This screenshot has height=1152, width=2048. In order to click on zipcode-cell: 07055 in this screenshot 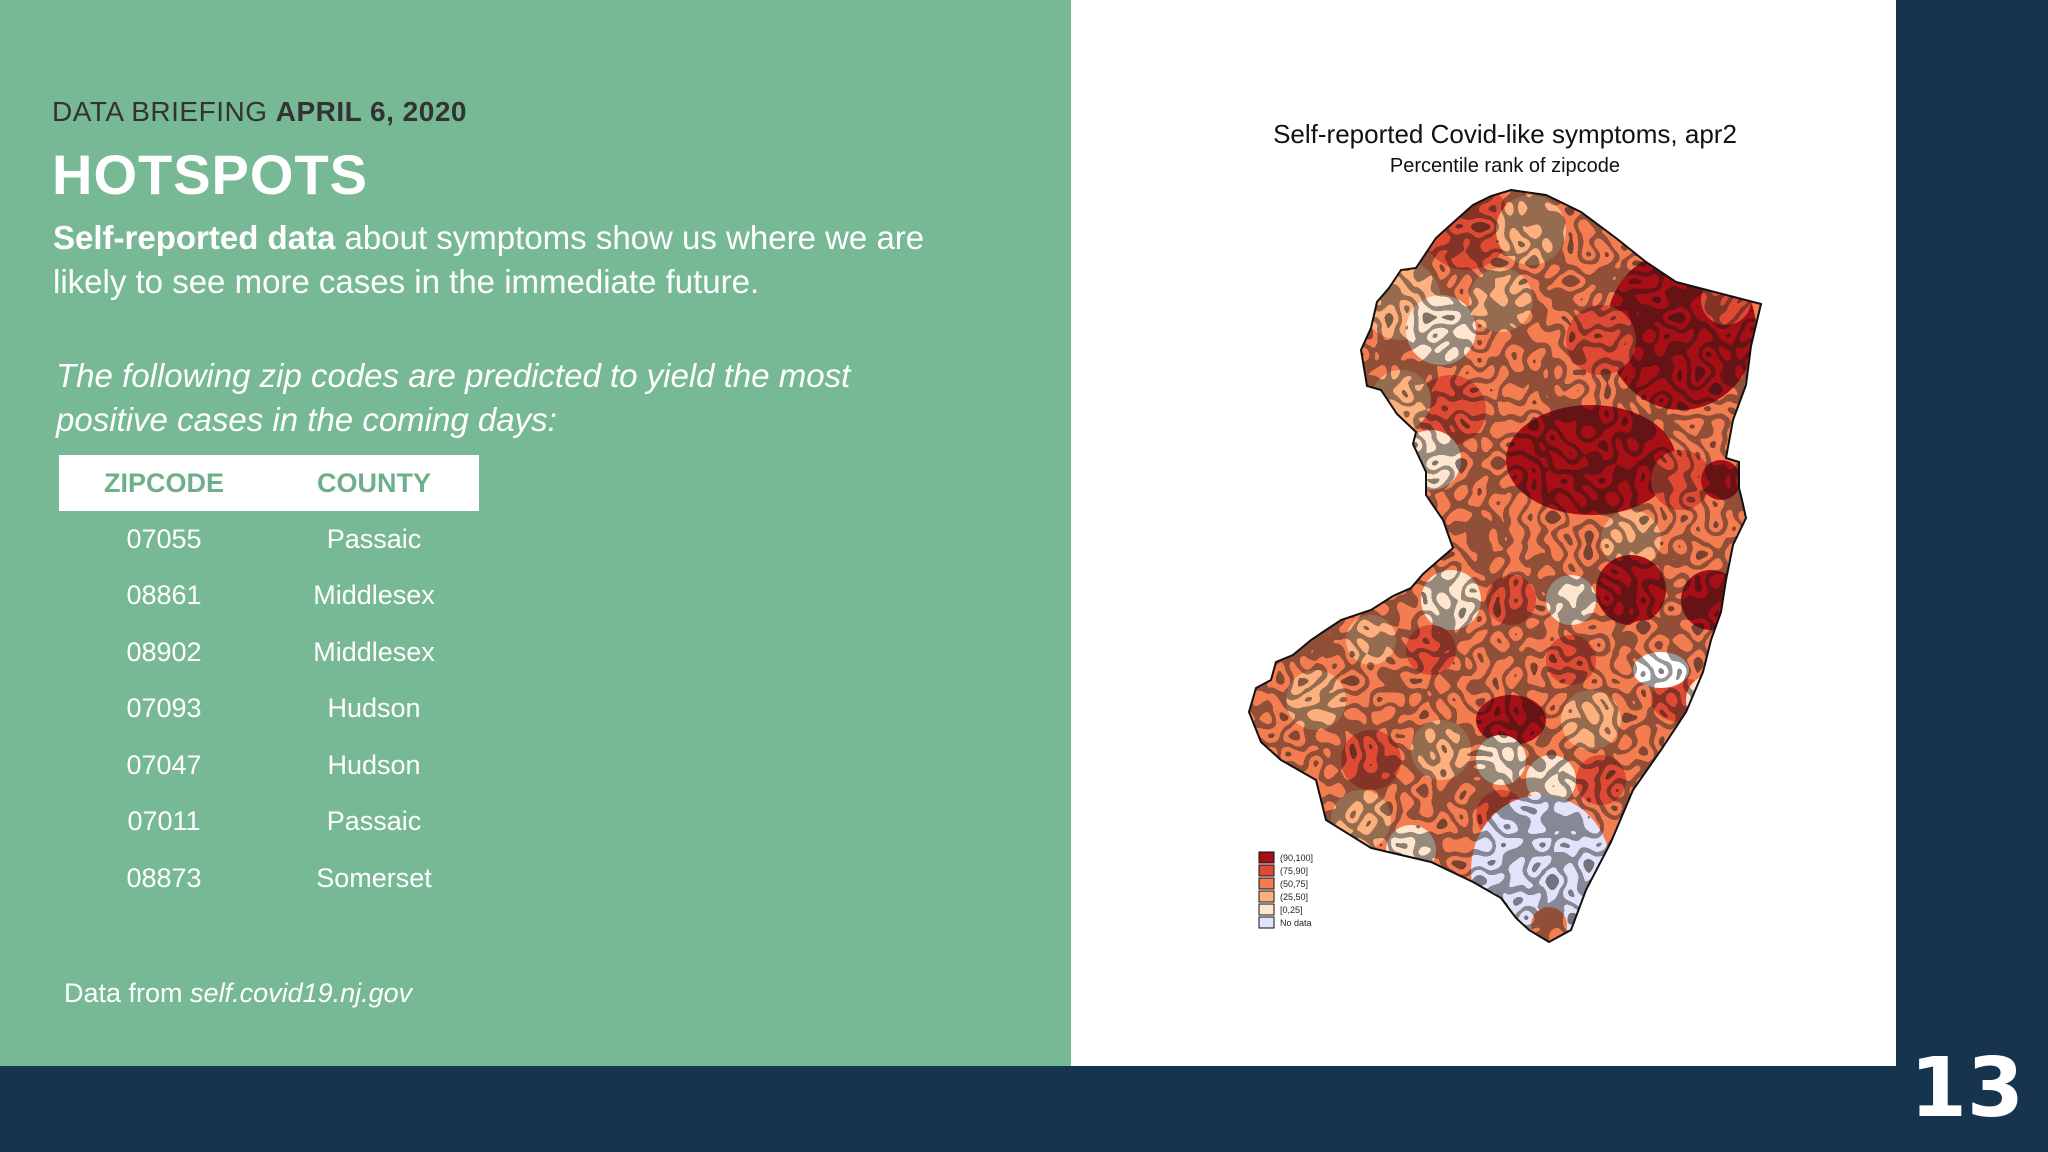, I will do `click(164, 538)`.